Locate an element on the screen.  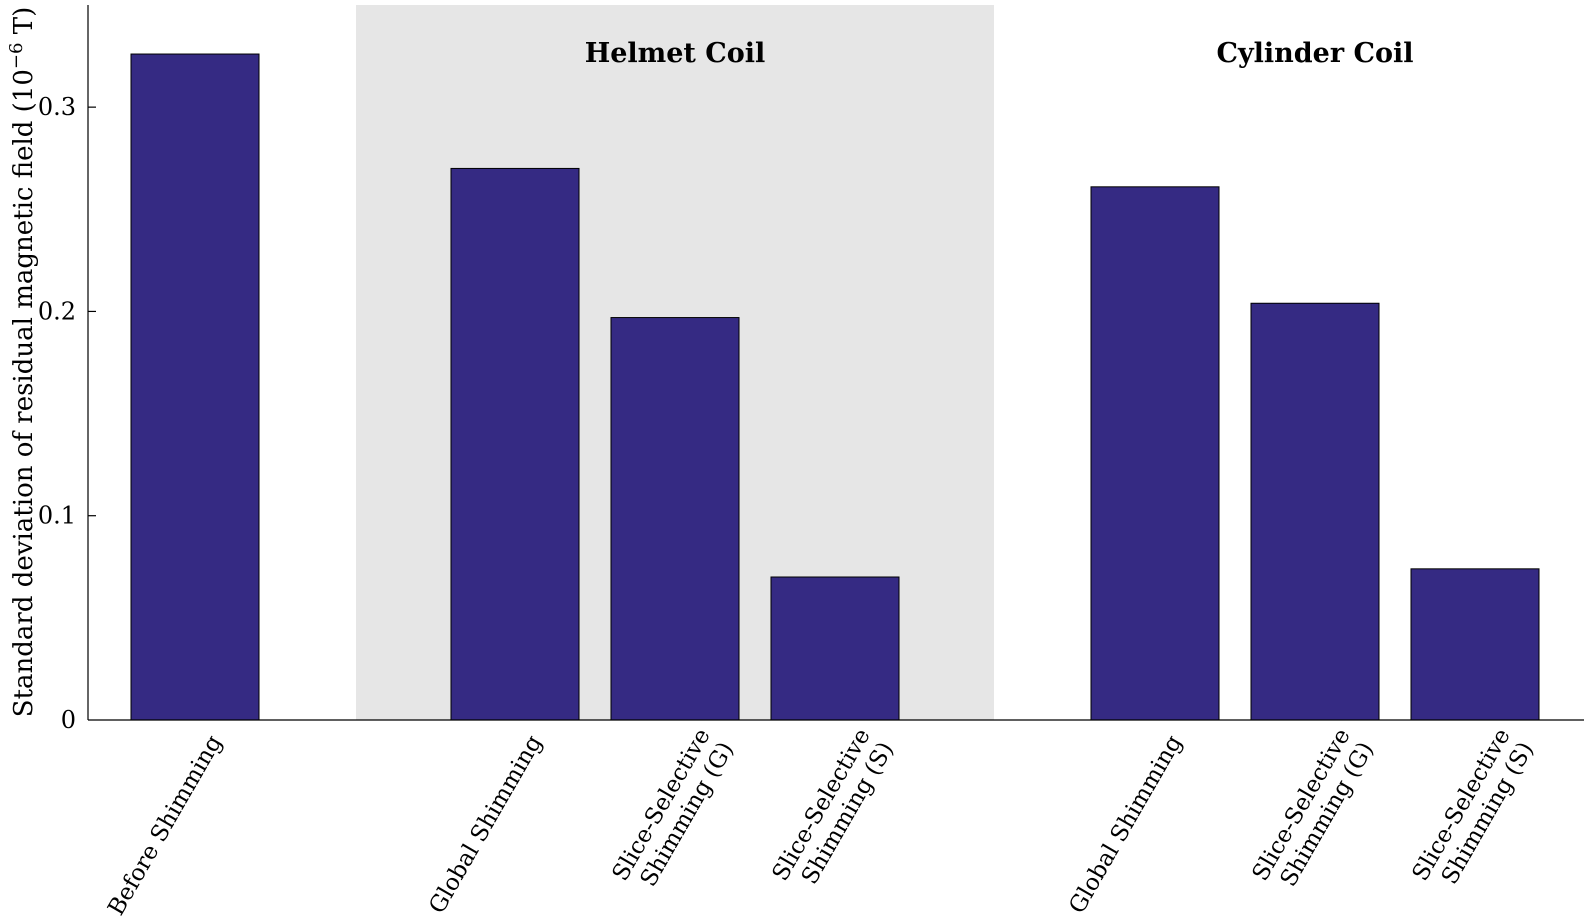
group-title-2: Cylinder Coil is located at coordinates (1314, 53).